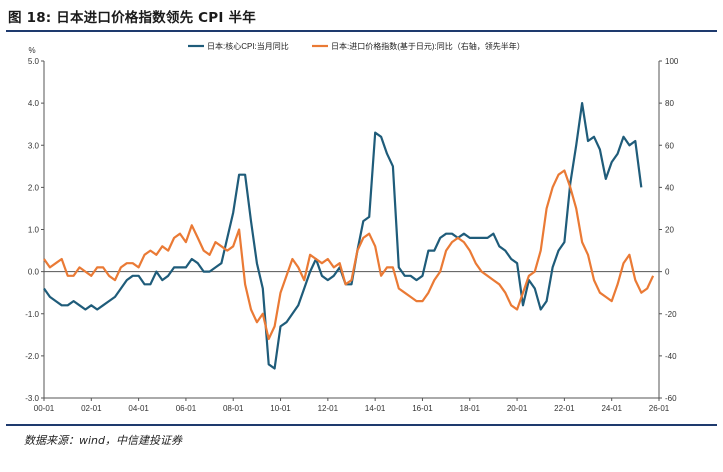  What do you see at coordinates (280, 408) in the screenshot?
I see `x-tick-label: 10-01` at bounding box center [280, 408].